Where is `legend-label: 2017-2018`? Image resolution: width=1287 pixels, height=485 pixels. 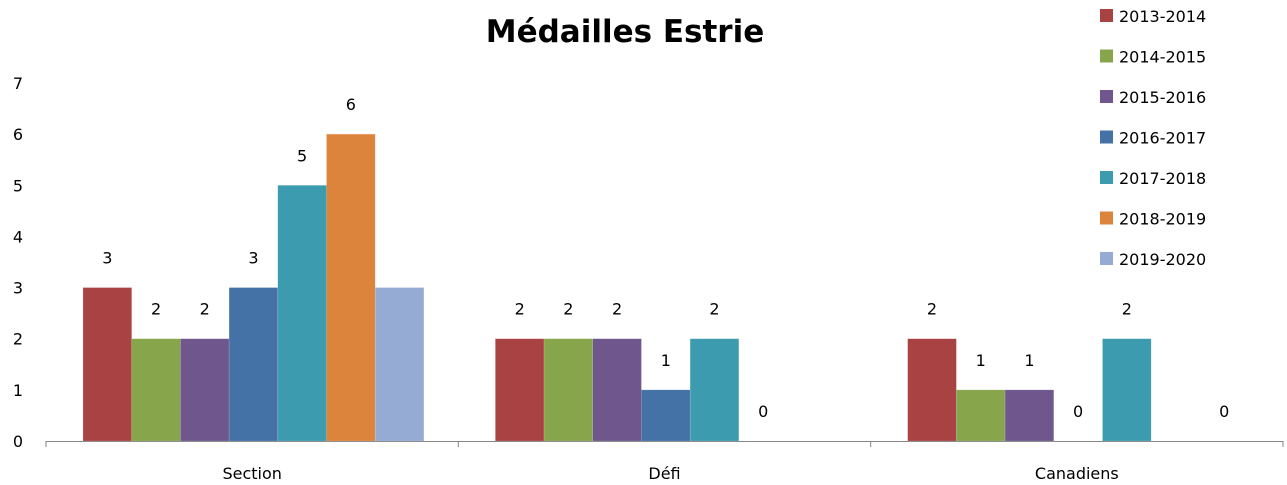 legend-label: 2017-2018 is located at coordinates (1162, 178).